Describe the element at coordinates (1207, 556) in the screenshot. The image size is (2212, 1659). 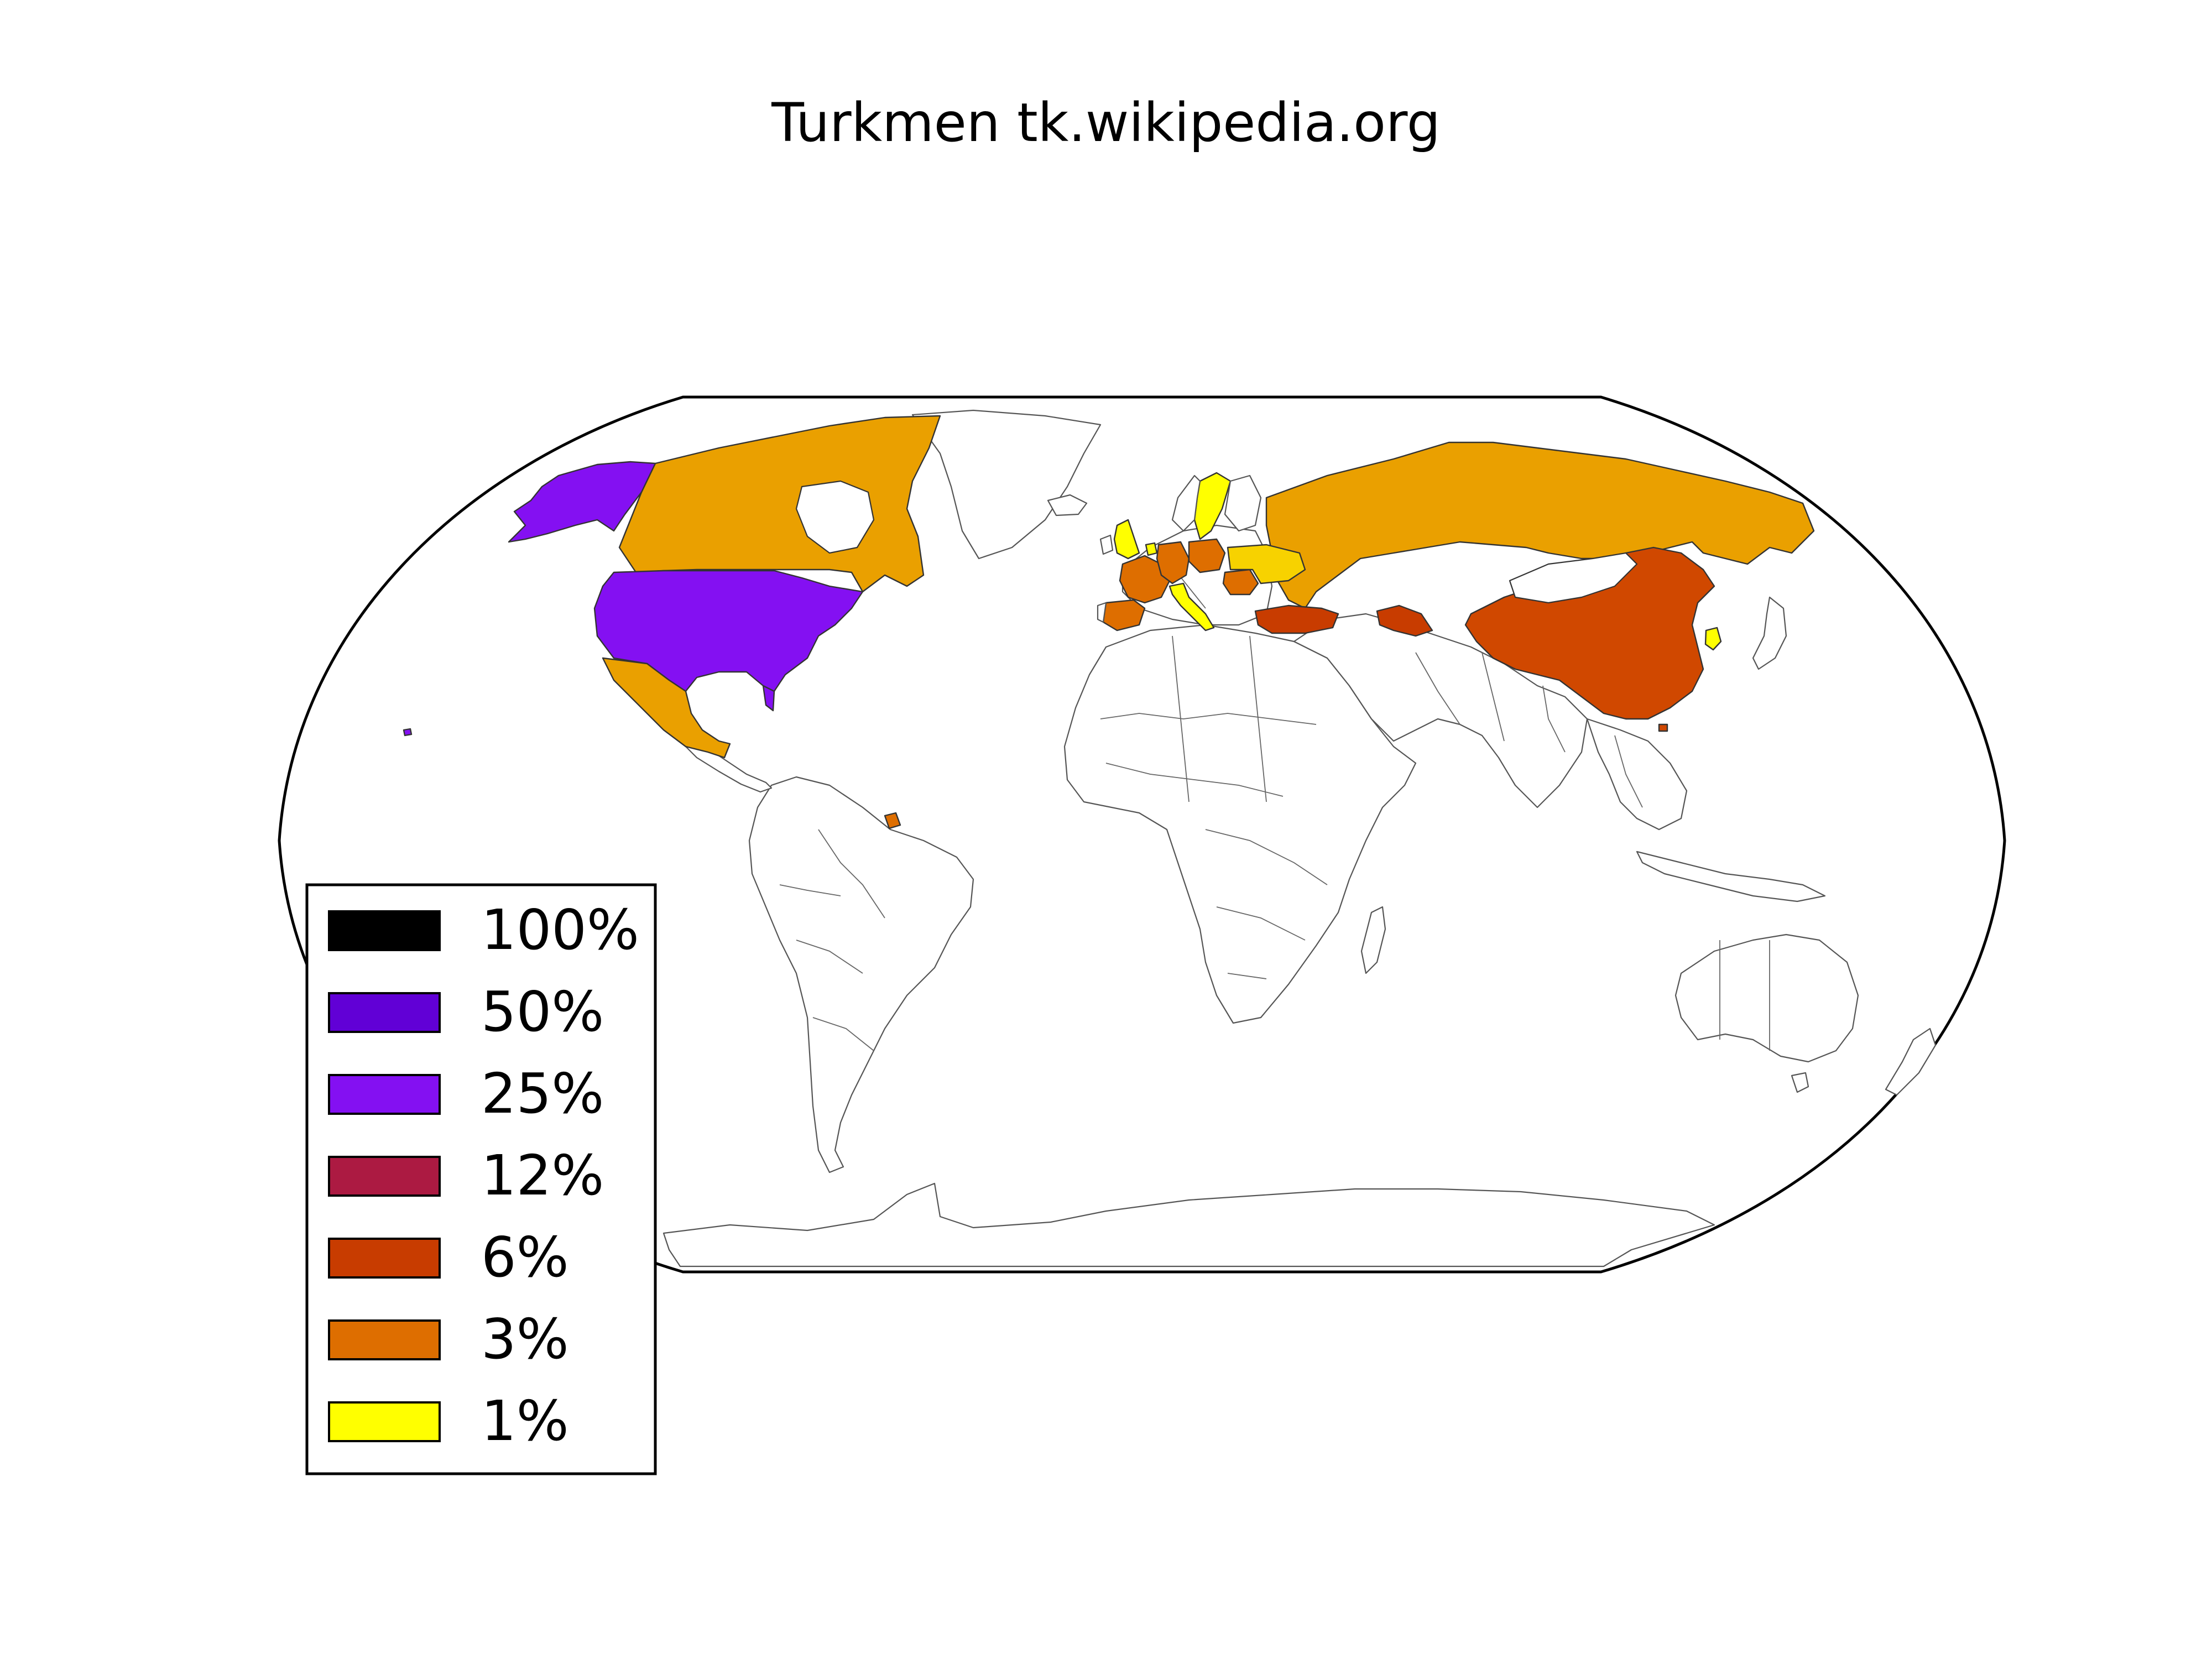
I see `region-poland` at that location.